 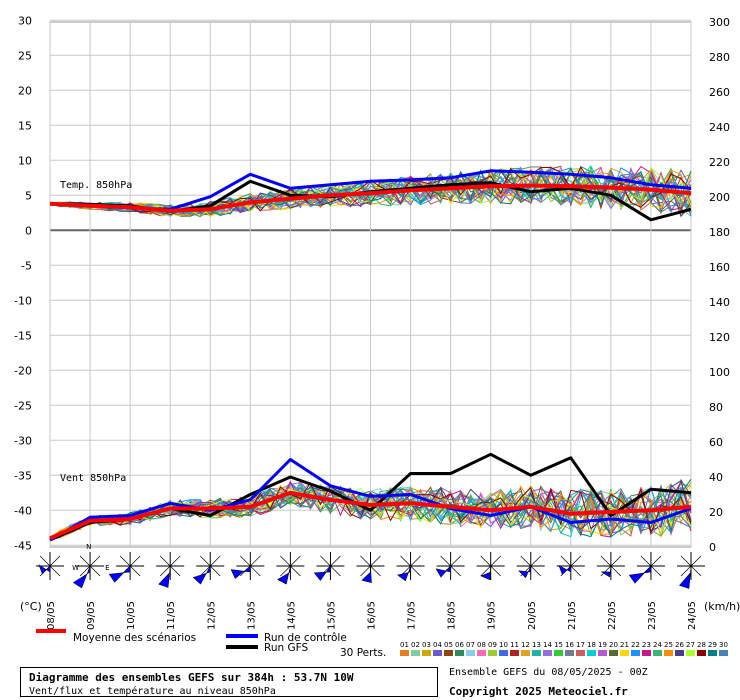 I want to click on control-line, so click(x=370, y=500).